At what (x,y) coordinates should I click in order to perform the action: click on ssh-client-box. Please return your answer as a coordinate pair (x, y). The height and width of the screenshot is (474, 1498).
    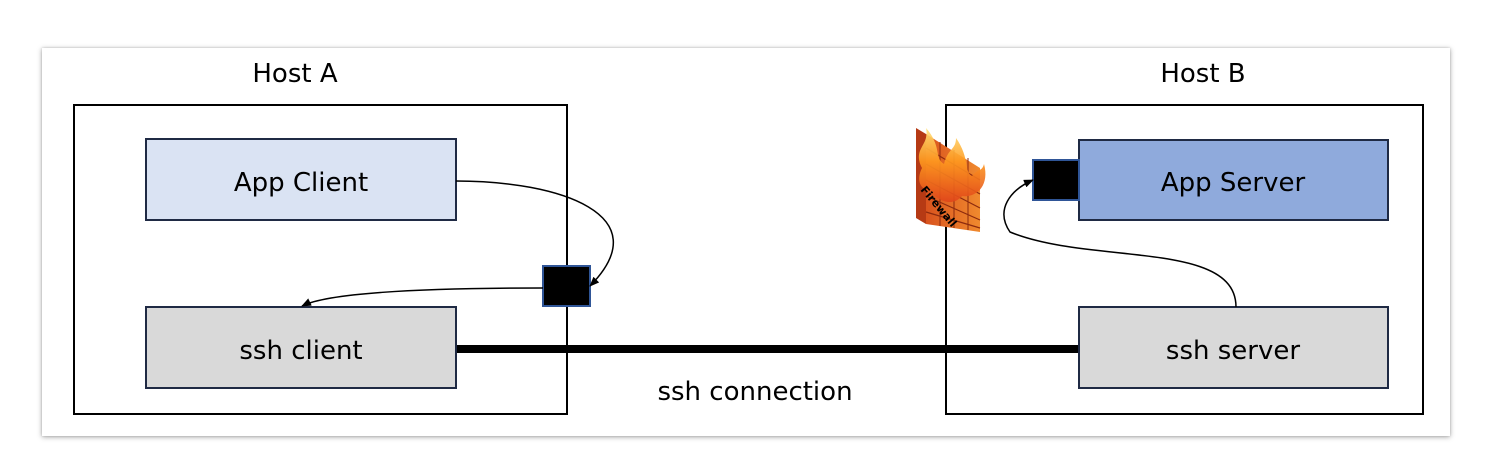
    Looking at the image, I should click on (301, 347).